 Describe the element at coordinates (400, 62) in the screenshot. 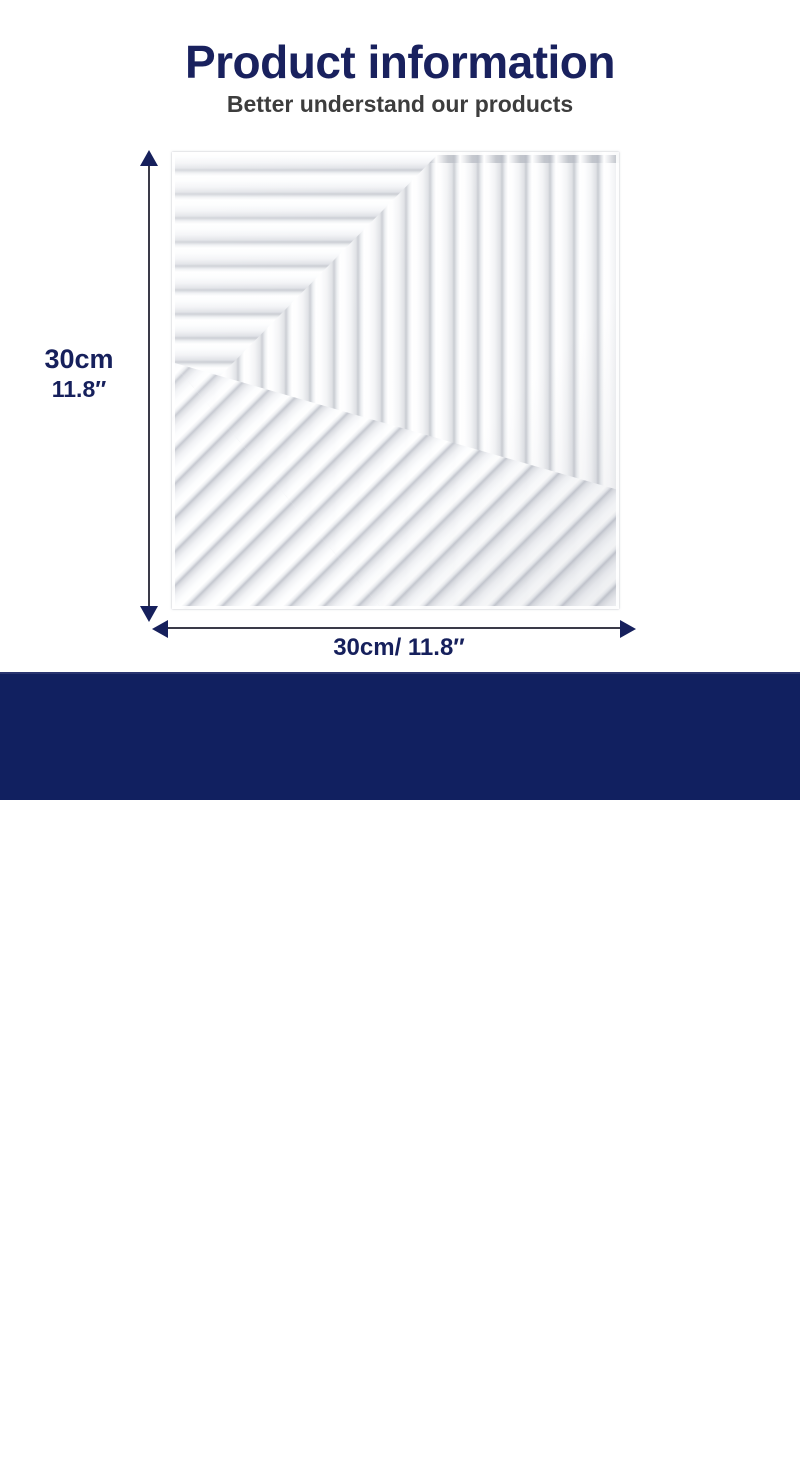

I see `page-title: Product information` at that location.